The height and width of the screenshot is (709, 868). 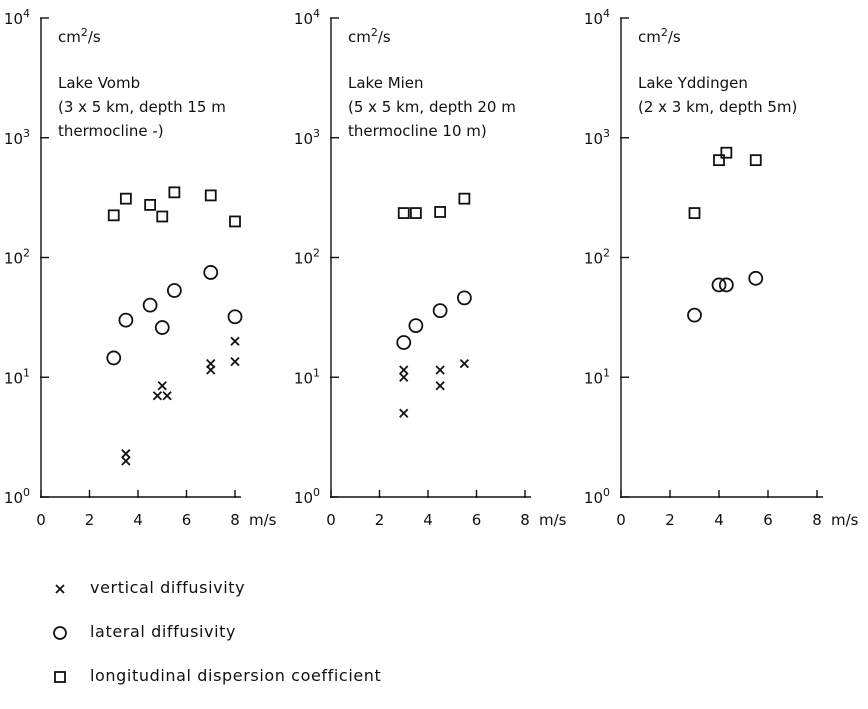 I want to click on legend-label: lateral diffusivity, so click(x=163, y=631).